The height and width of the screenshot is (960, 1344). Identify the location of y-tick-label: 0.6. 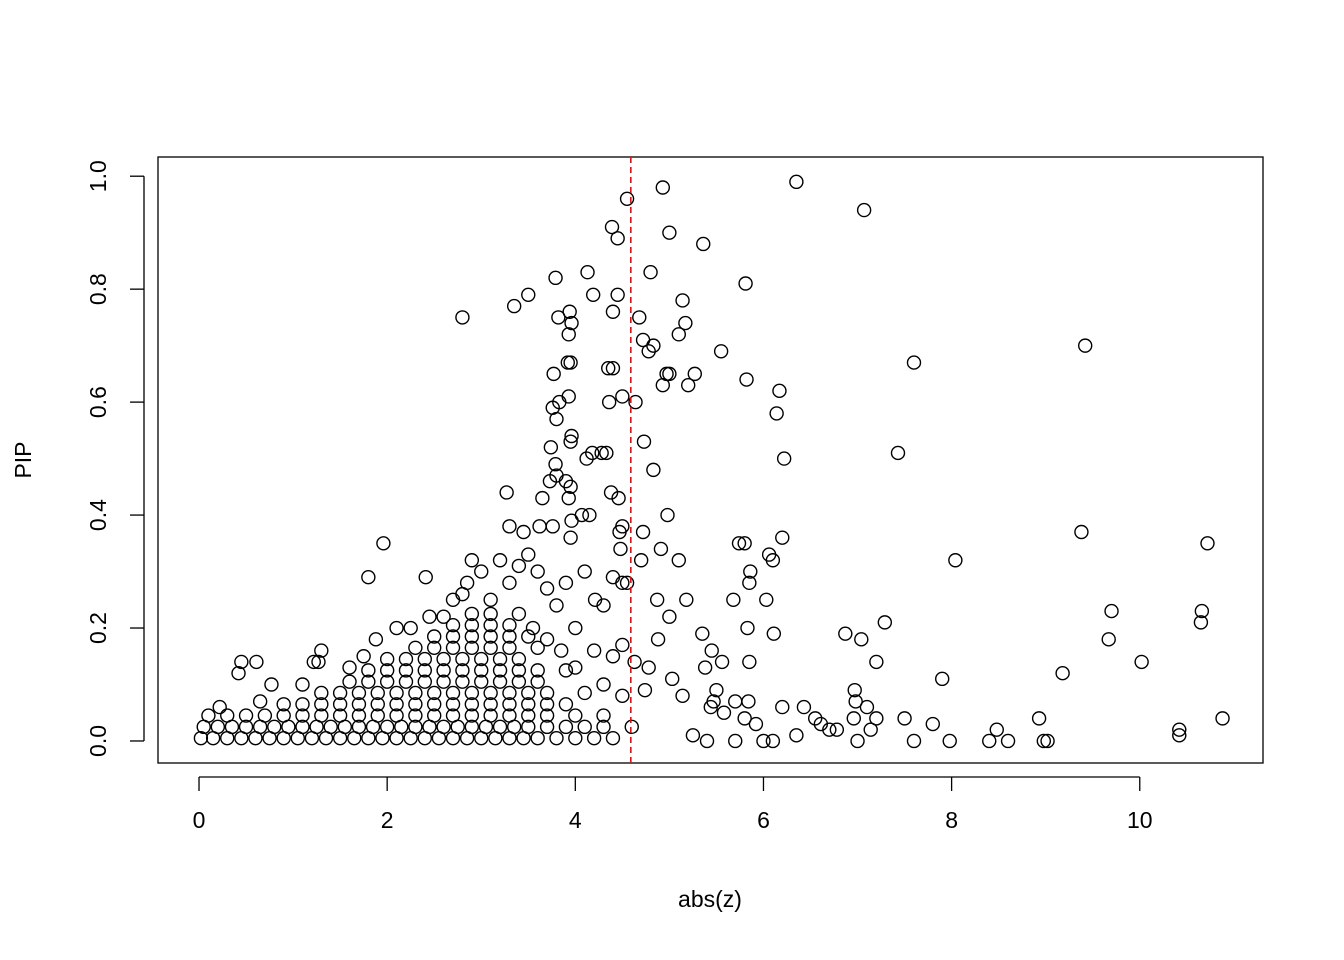
(98, 402).